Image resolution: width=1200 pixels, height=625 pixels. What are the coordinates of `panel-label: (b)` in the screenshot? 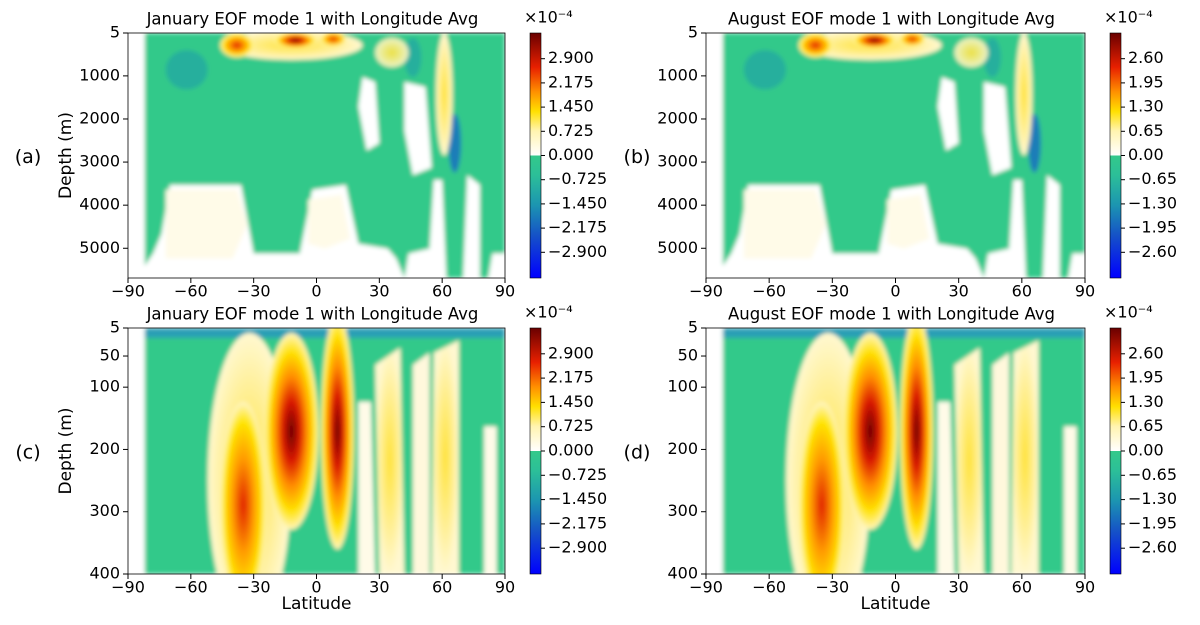 It's located at (637, 157).